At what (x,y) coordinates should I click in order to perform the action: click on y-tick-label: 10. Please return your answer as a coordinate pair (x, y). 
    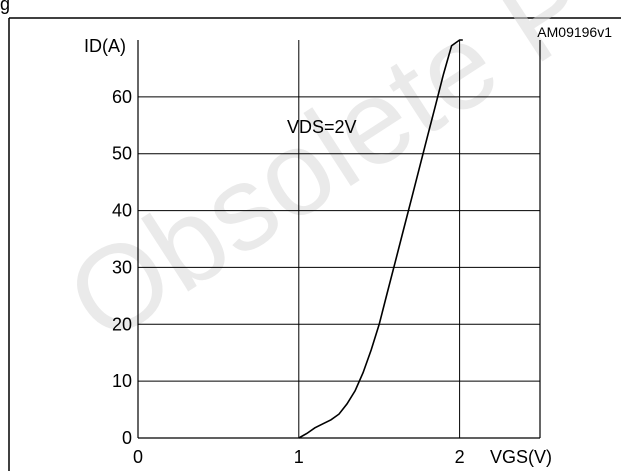
    Looking at the image, I should click on (122, 381).